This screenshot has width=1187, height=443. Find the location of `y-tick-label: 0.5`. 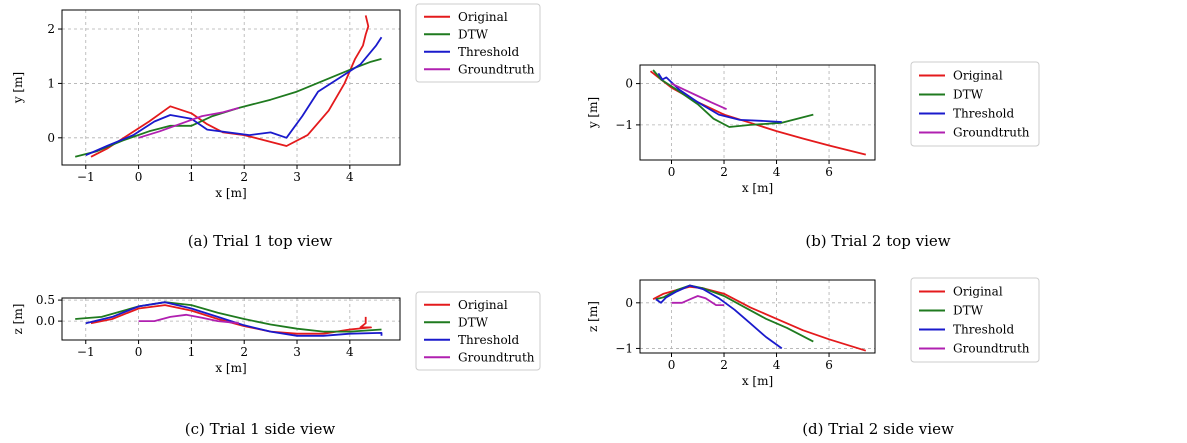

y-tick-label: 0.5 is located at coordinates (45, 300).